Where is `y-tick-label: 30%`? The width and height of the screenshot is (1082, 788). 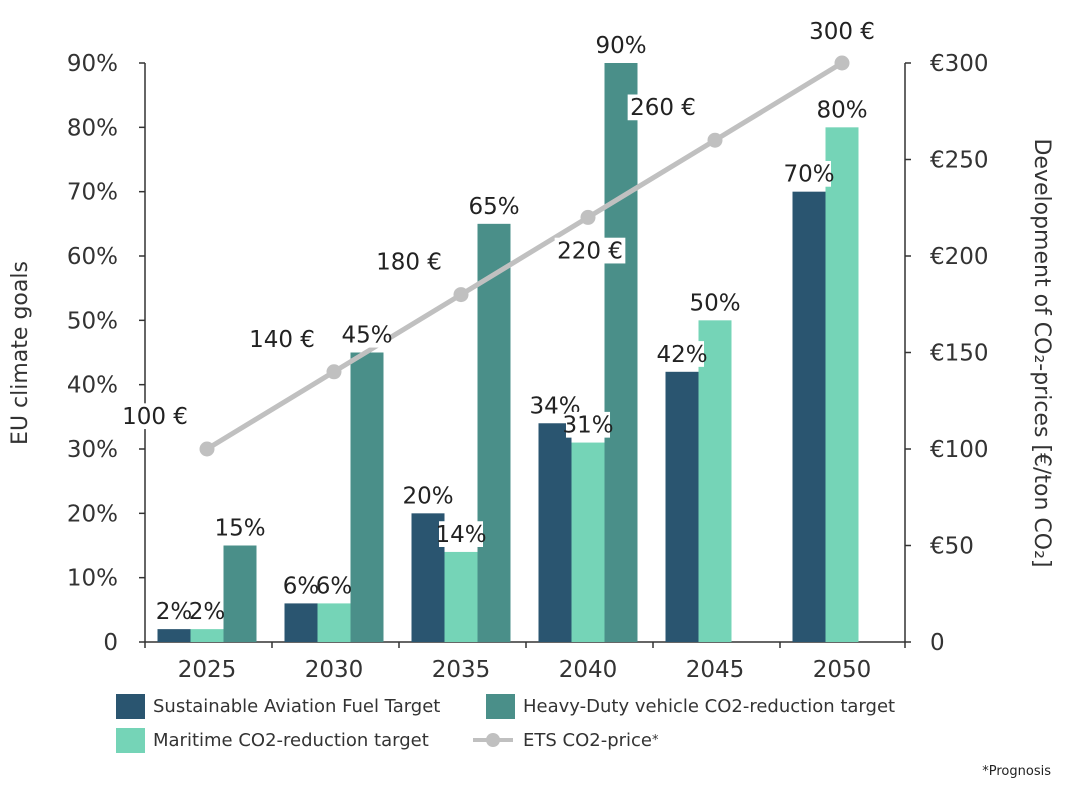
y-tick-label: 30% is located at coordinates (92, 450).